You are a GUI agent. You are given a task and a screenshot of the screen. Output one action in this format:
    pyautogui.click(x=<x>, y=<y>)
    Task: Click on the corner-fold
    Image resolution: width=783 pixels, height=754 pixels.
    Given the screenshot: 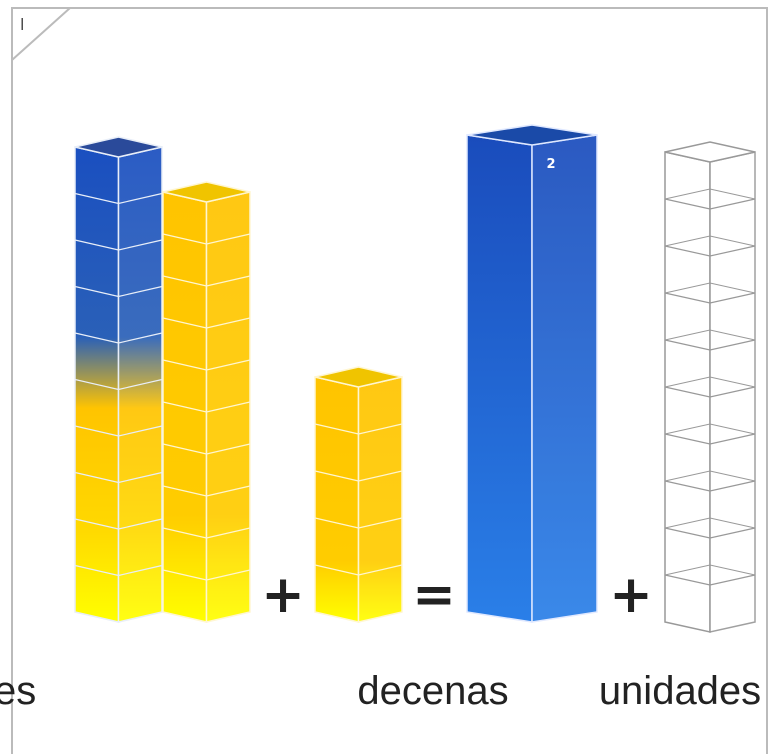 What is the action you would take?
    pyautogui.click(x=42, y=35)
    